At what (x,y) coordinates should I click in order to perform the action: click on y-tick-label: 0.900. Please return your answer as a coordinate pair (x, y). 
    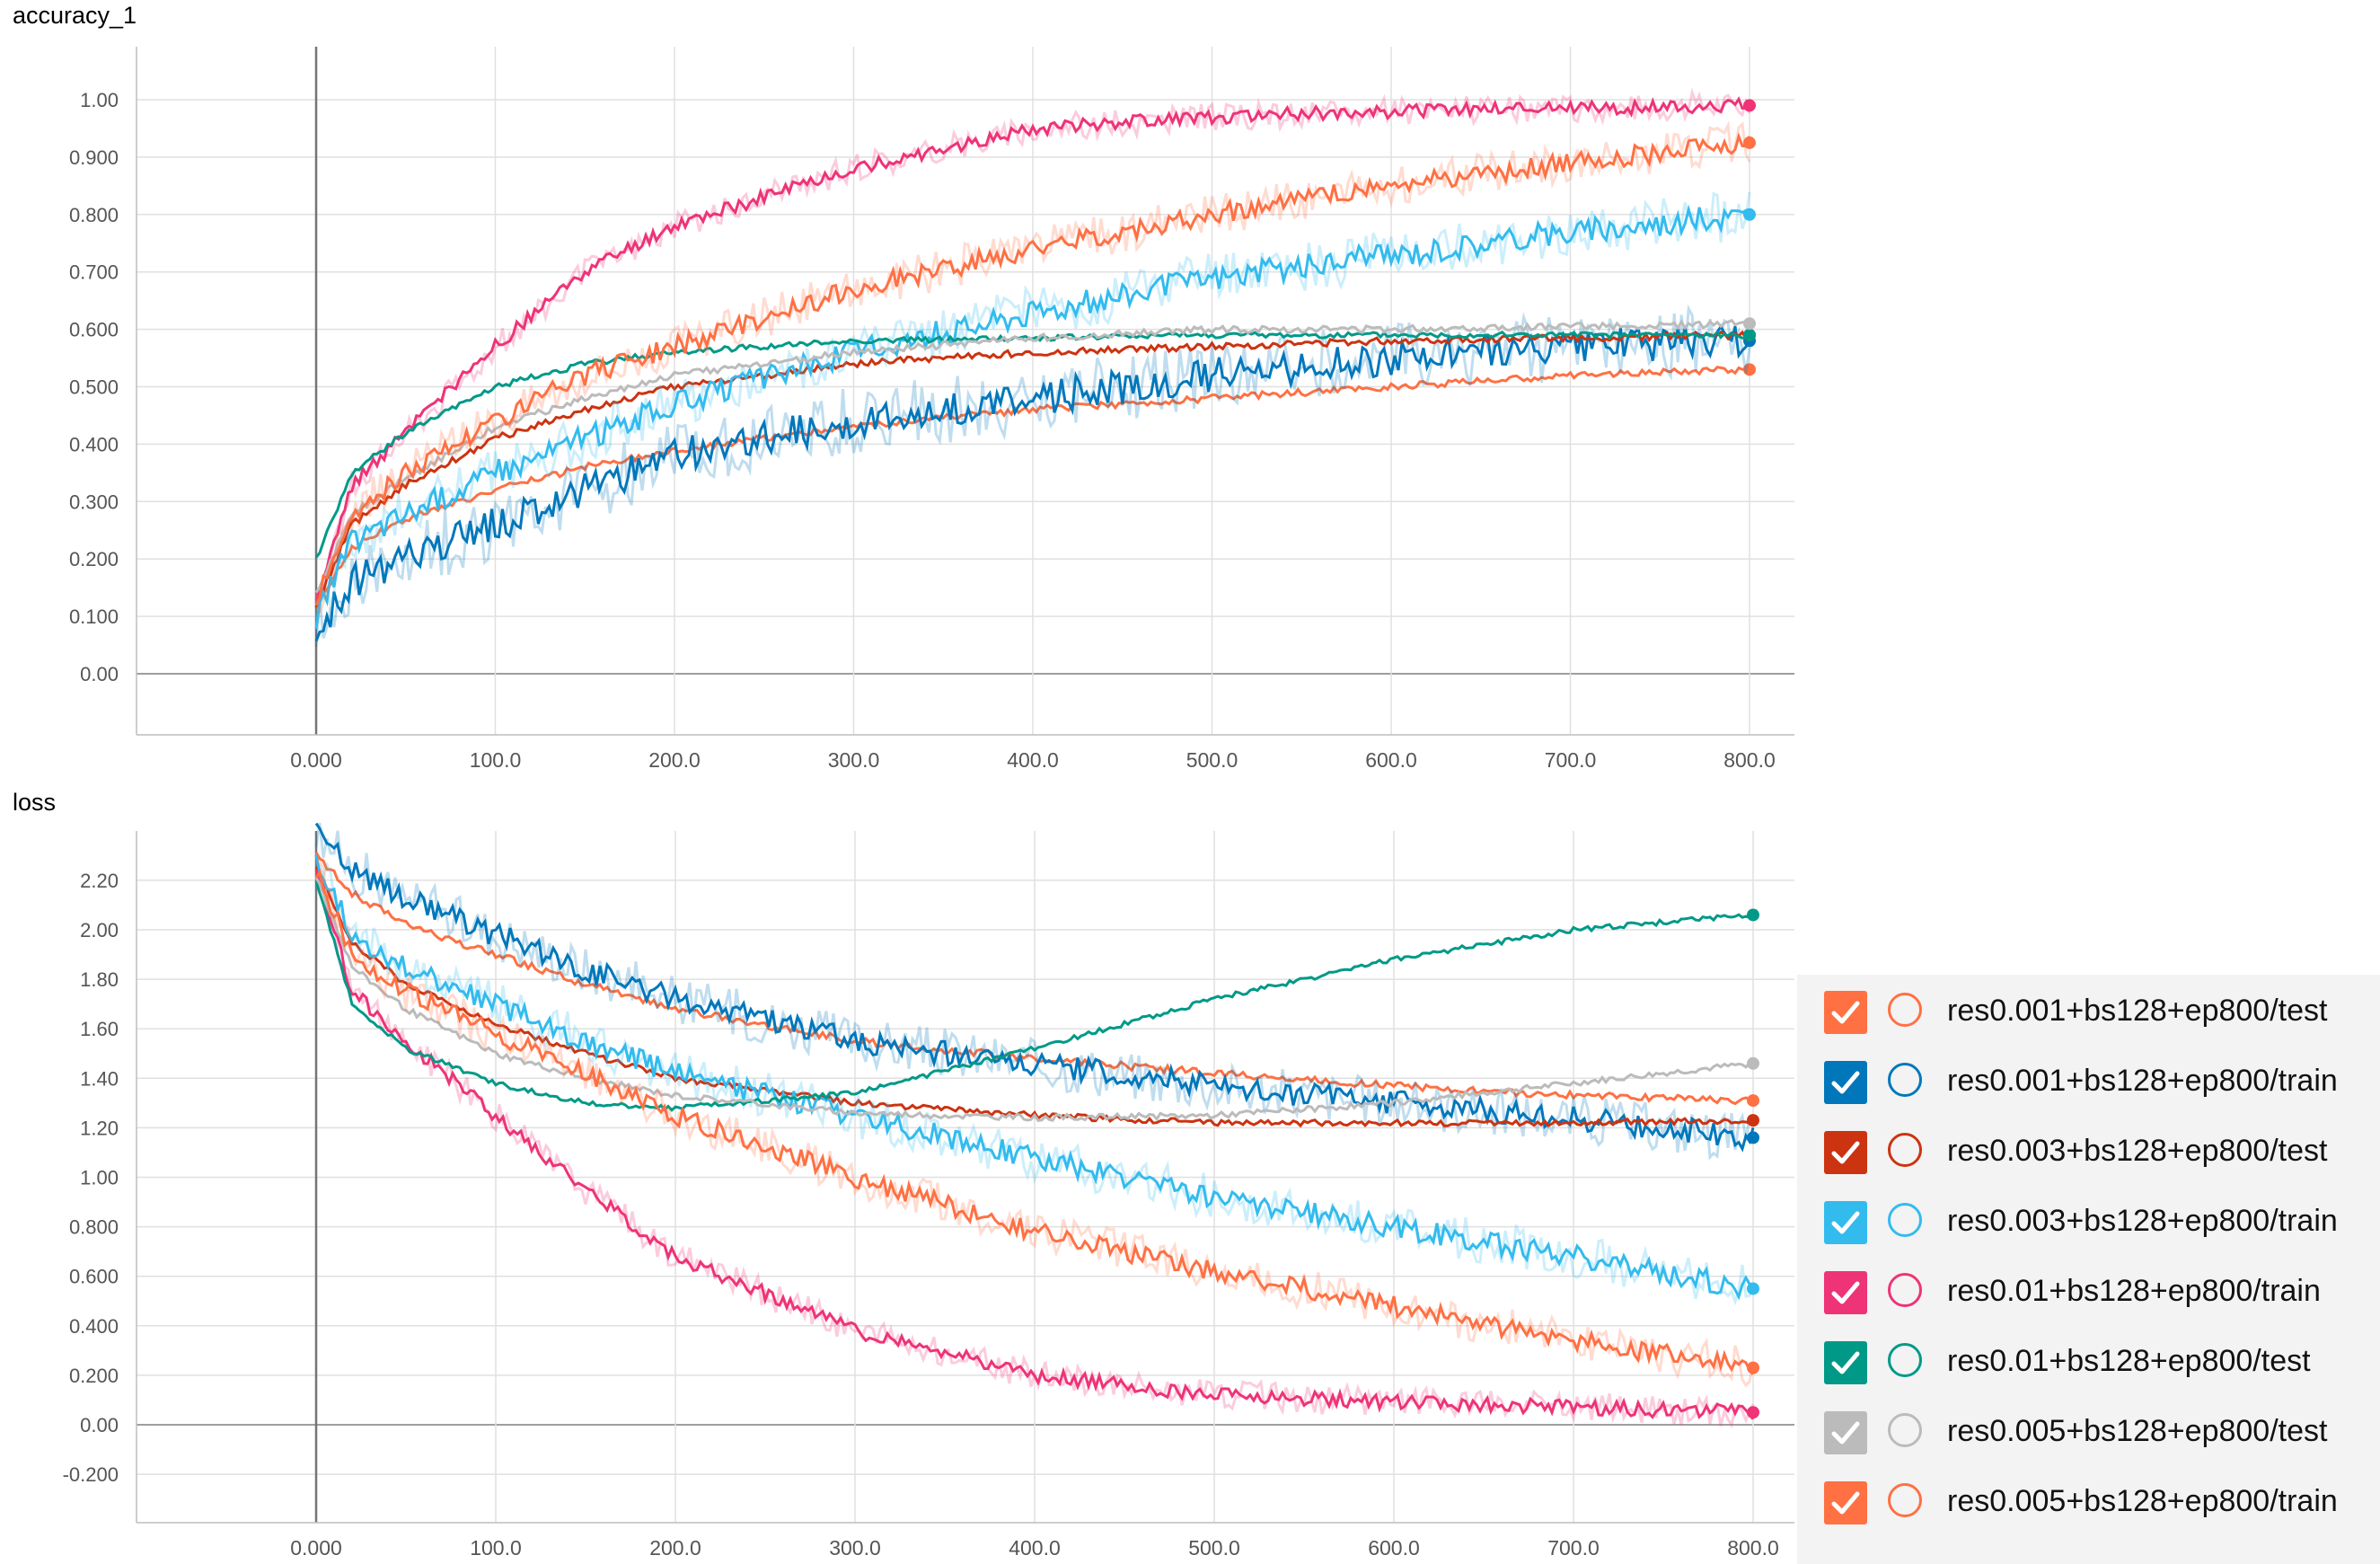
    Looking at the image, I should click on (94, 158).